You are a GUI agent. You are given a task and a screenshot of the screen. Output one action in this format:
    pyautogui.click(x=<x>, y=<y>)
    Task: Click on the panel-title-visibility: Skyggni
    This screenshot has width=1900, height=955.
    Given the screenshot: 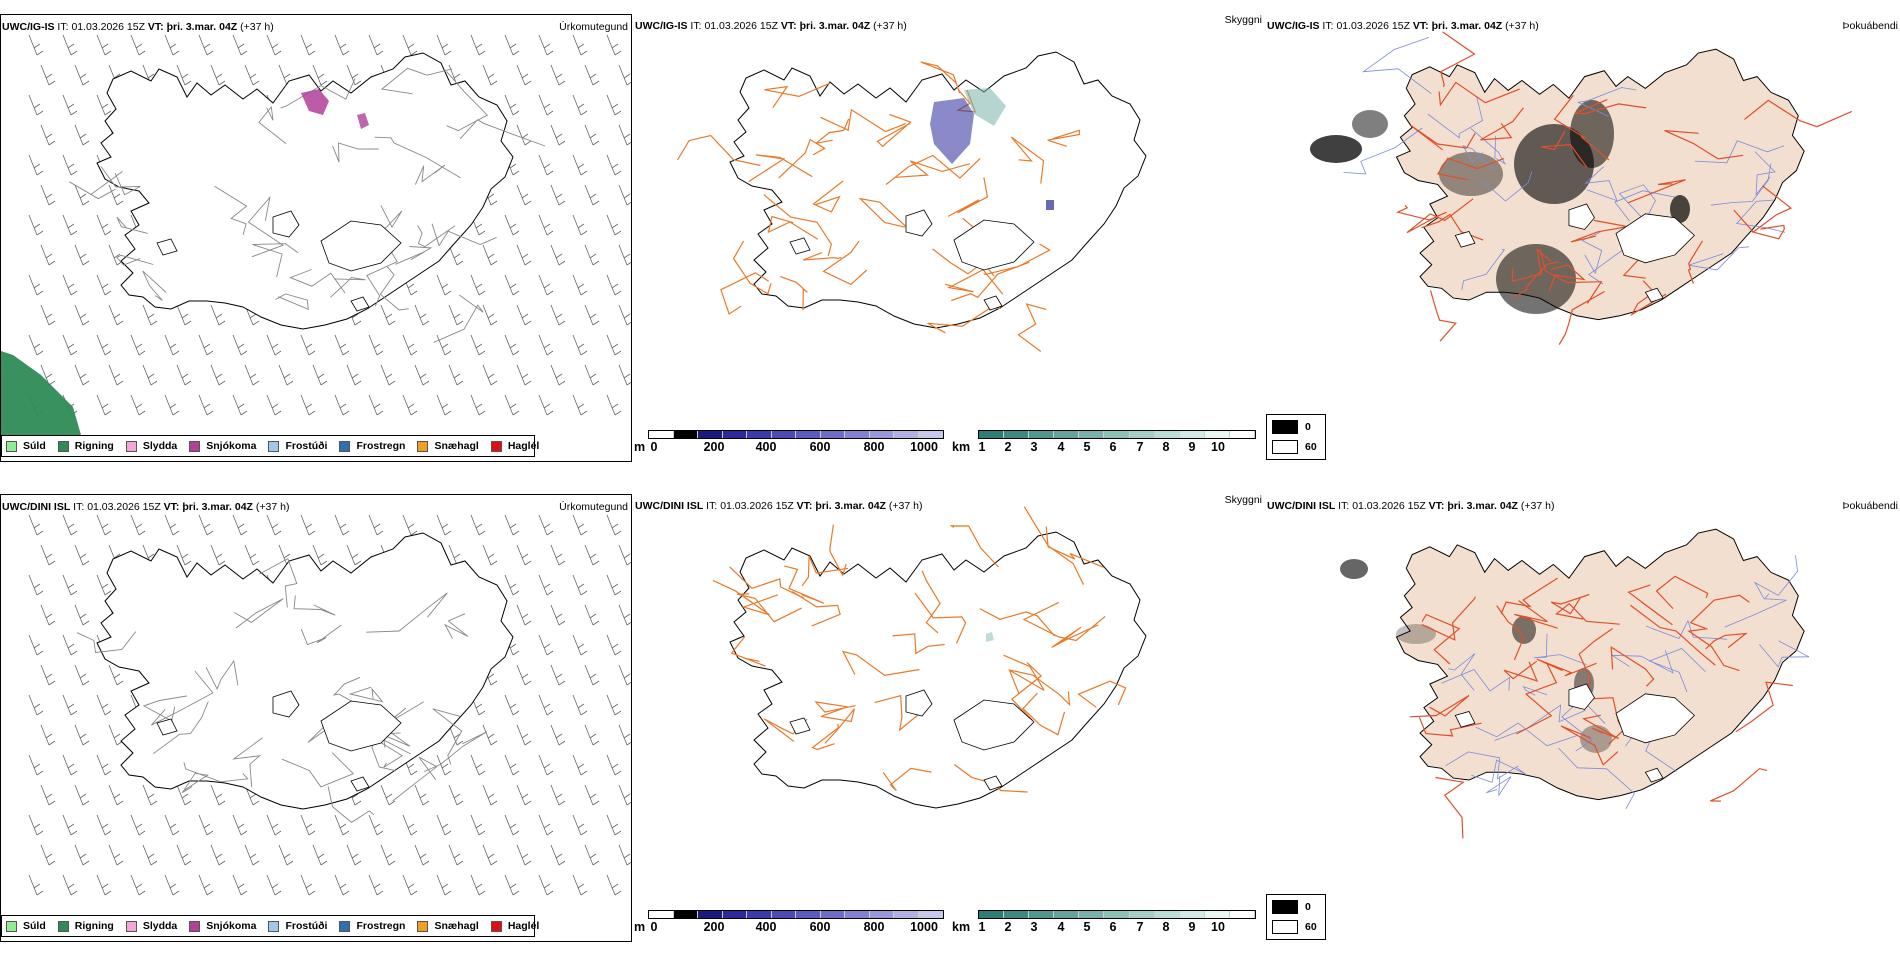 What is the action you would take?
    pyautogui.click(x=1243, y=500)
    